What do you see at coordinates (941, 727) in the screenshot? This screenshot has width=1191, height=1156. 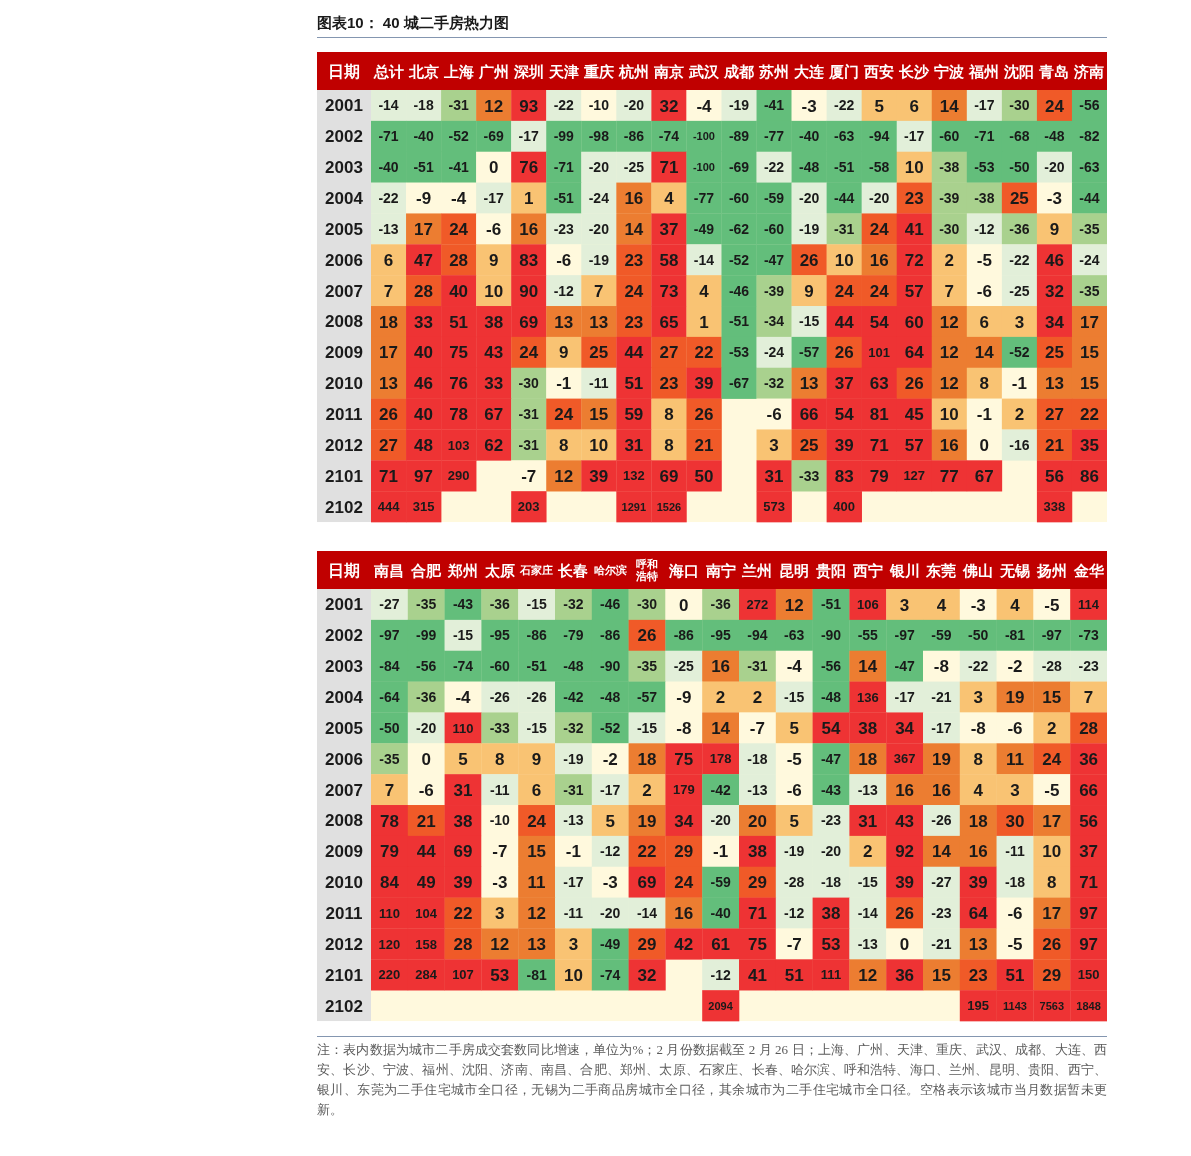 I see `data-label: -17` at bounding box center [941, 727].